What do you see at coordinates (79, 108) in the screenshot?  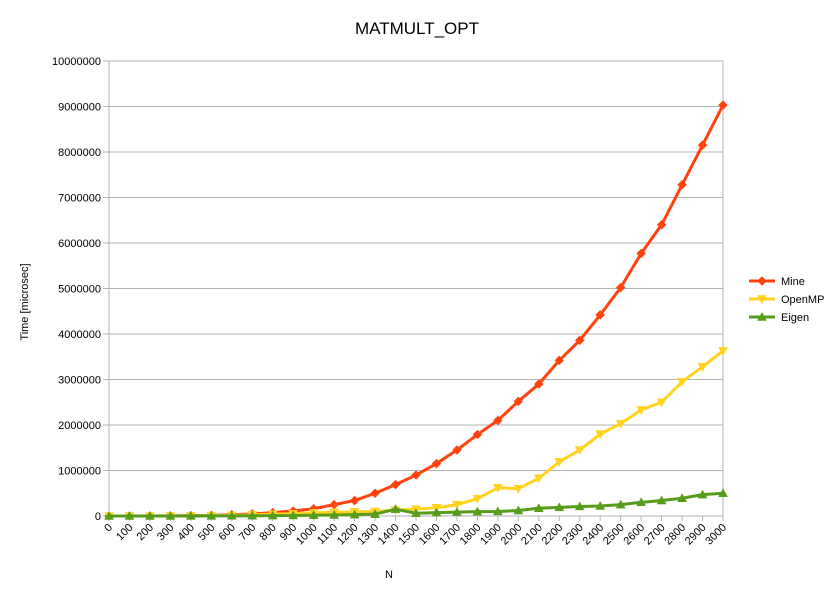 I see `y-tick-label: 9000000` at bounding box center [79, 108].